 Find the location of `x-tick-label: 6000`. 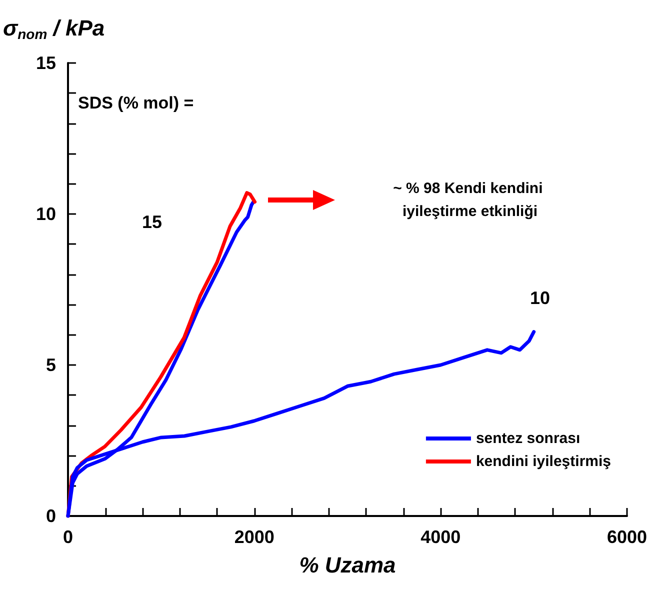

x-tick-label: 6000 is located at coordinates (627, 537).